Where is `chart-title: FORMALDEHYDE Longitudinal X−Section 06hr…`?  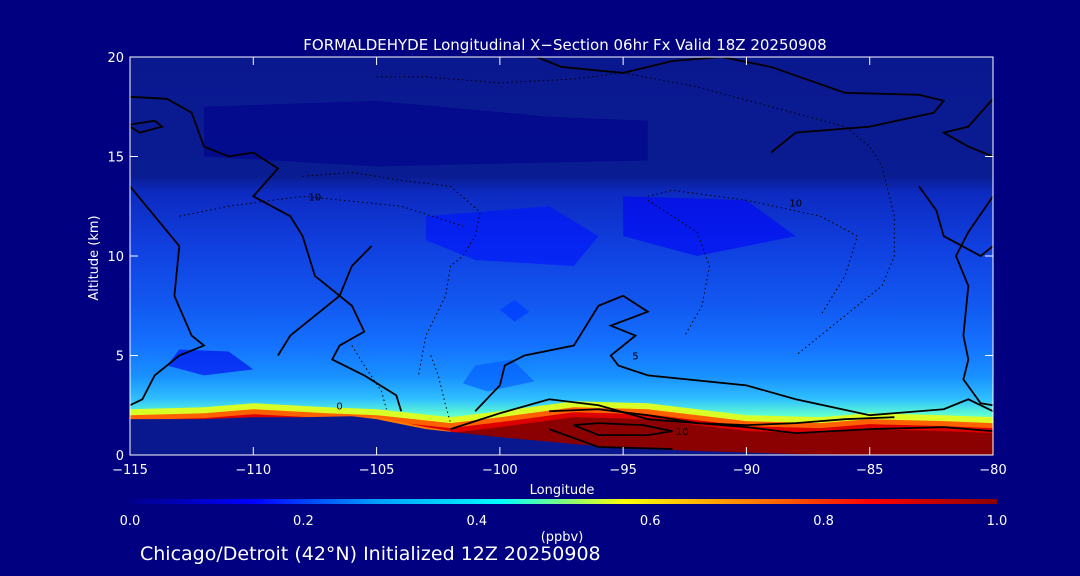 chart-title: FORMALDEHYDE Longitudinal X−Section 06hr… is located at coordinates (564, 45).